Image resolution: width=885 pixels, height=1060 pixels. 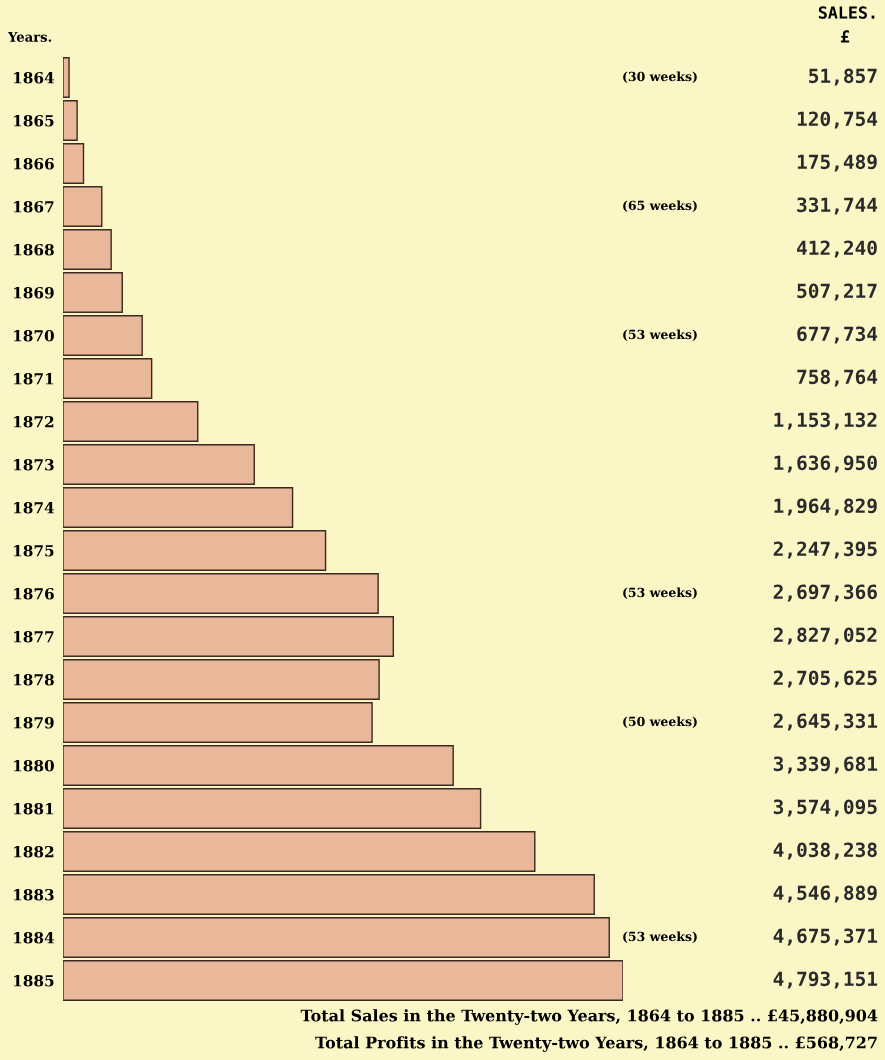 I want to click on y-tick-label: 1874, so click(x=34, y=507).